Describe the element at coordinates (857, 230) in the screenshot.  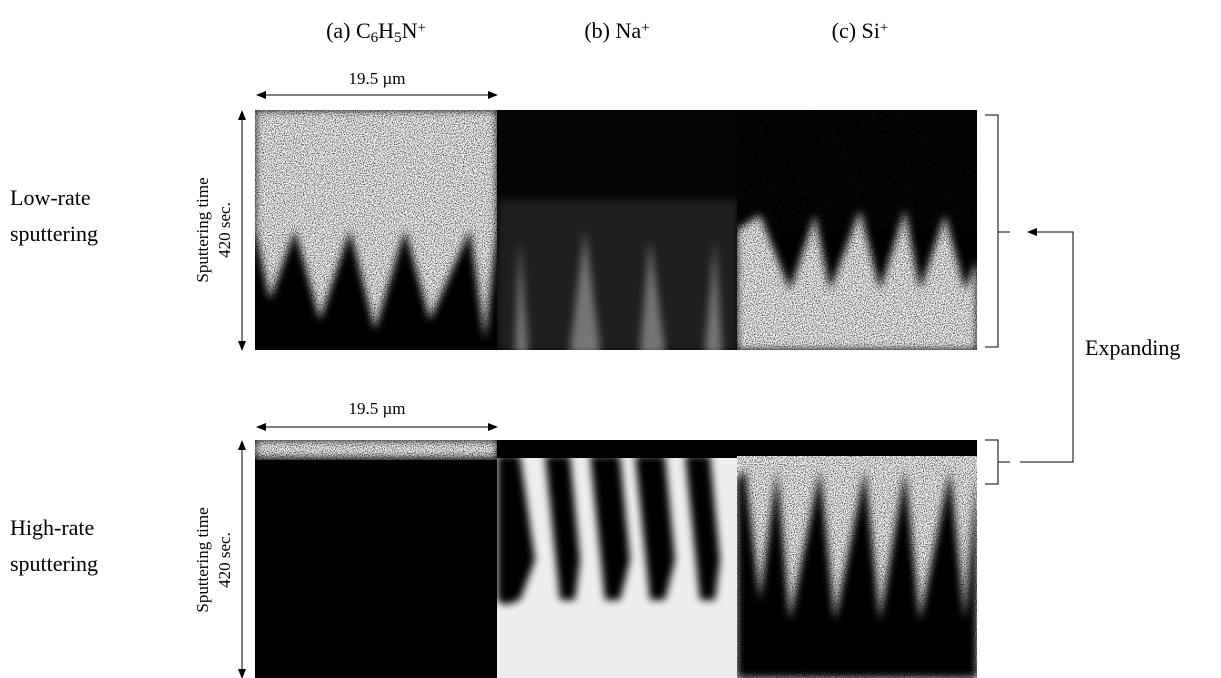
I see `panel-c-low` at that location.